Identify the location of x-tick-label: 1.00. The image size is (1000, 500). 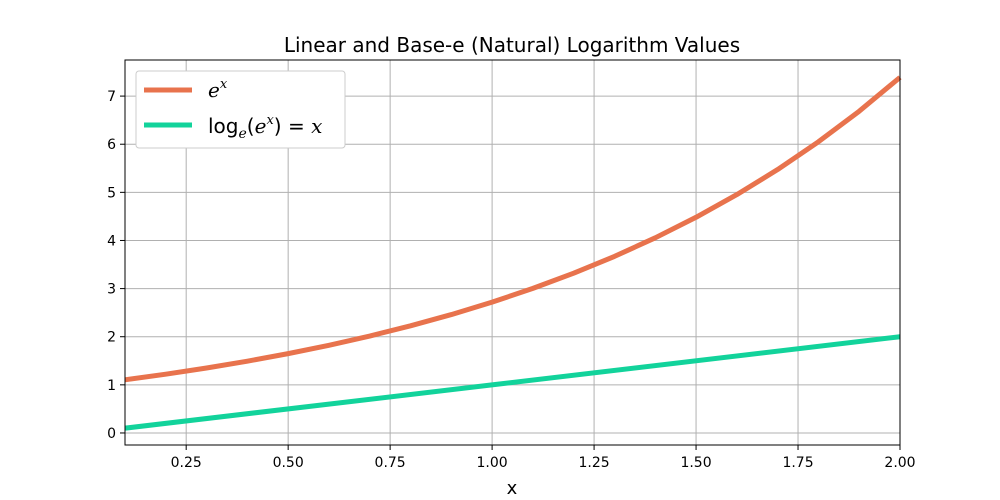
(492, 463).